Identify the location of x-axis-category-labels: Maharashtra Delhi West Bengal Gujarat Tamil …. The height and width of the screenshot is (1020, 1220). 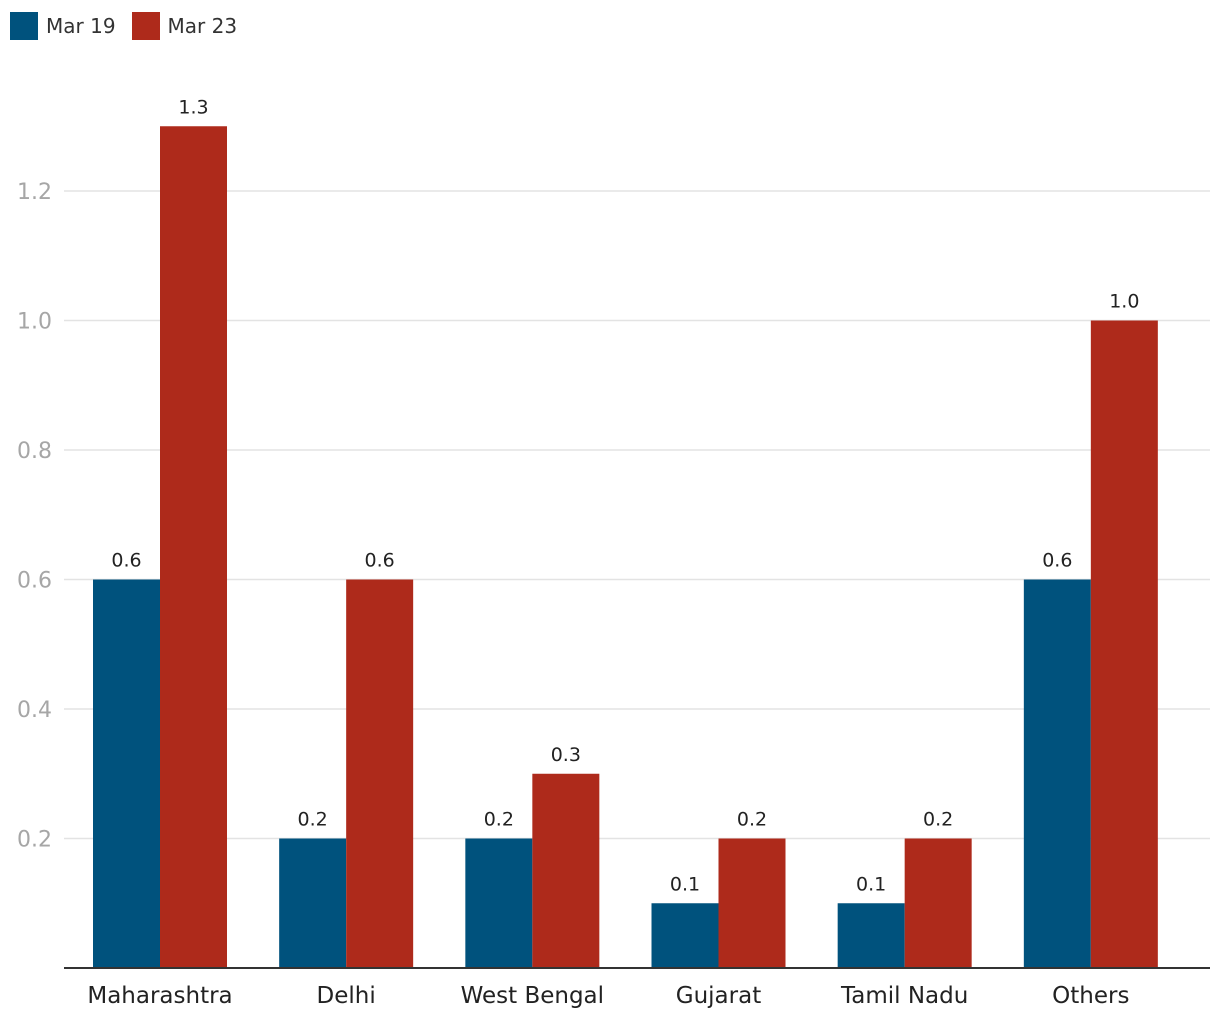
(608, 996).